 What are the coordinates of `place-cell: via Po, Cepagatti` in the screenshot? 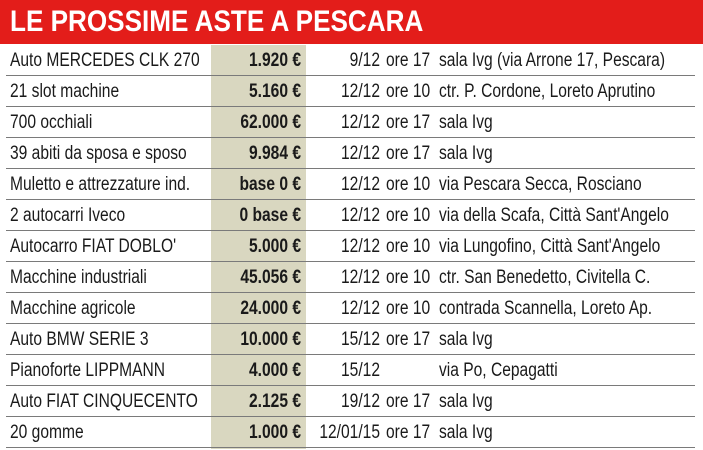 It's located at (498, 370).